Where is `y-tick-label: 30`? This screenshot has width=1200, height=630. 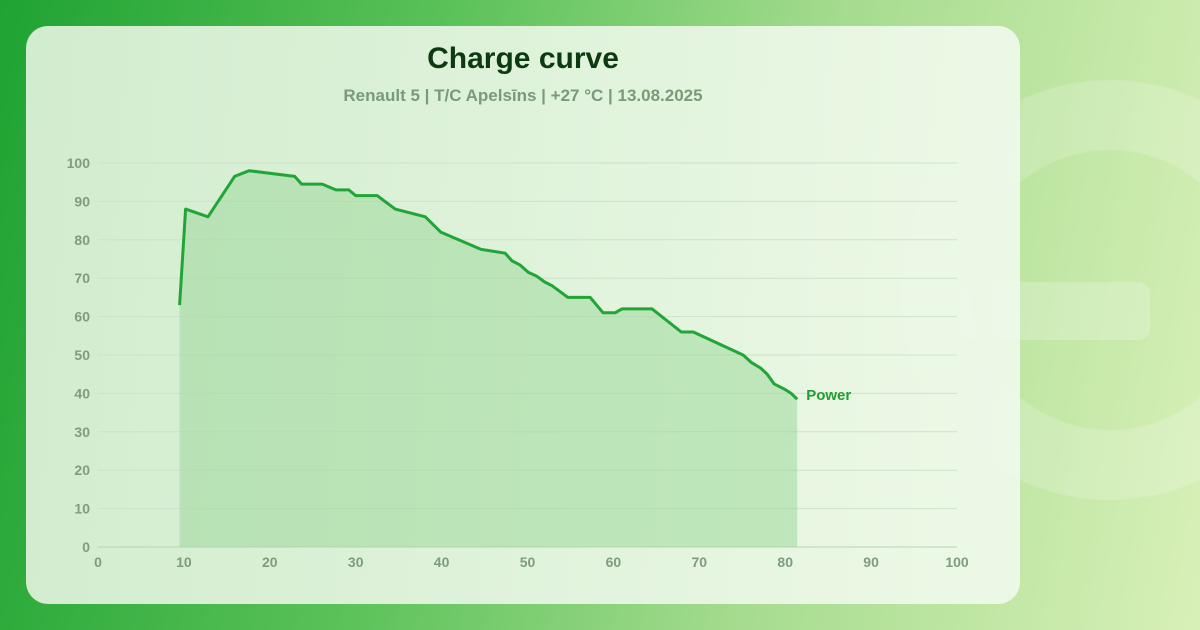
y-tick-label: 30 is located at coordinates (82, 432).